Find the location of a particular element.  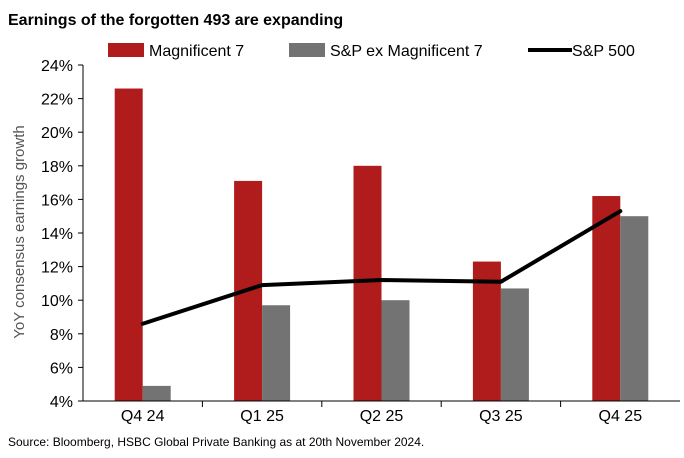

y-axis-ticks: 4% 6% 8% 10% 12% 14% 16% 18% 20% 22% 24% is located at coordinates (62, 234).